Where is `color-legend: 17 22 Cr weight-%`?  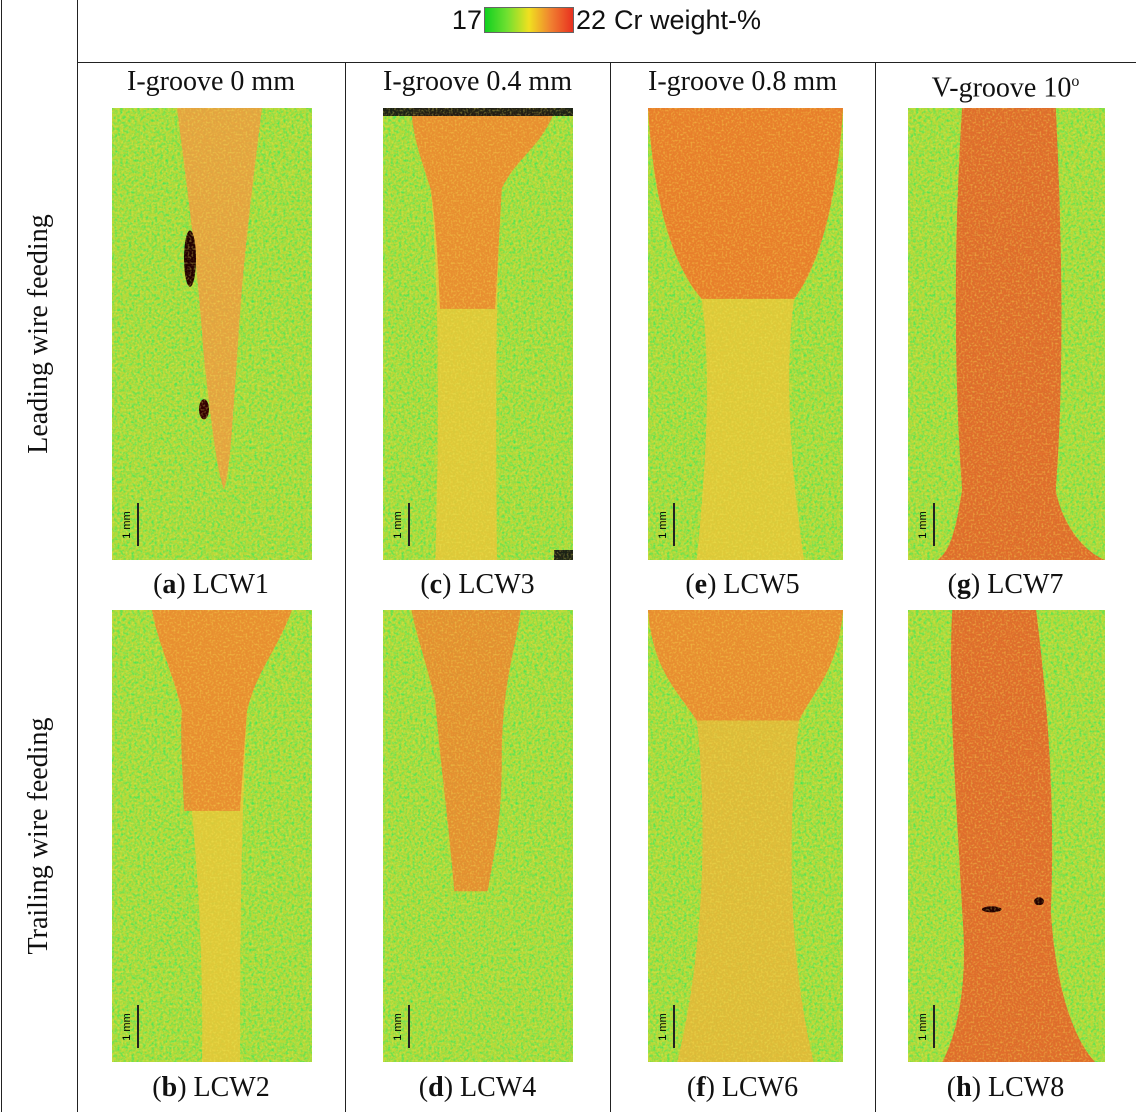
color-legend: 17 22 Cr weight-% is located at coordinates (606, 20).